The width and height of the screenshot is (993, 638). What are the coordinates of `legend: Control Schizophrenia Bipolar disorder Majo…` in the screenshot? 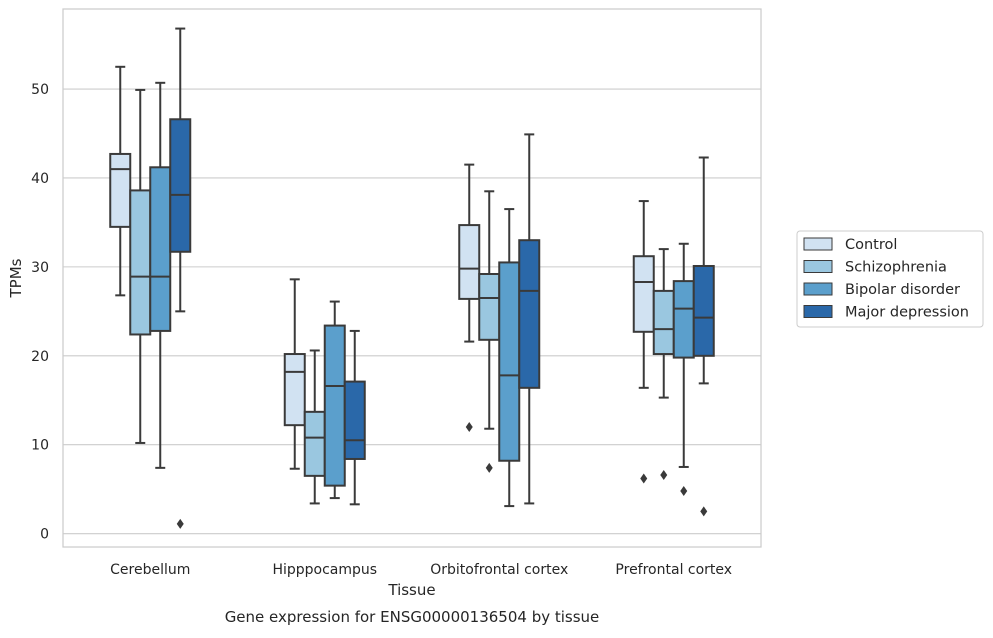 It's located at (890, 279).